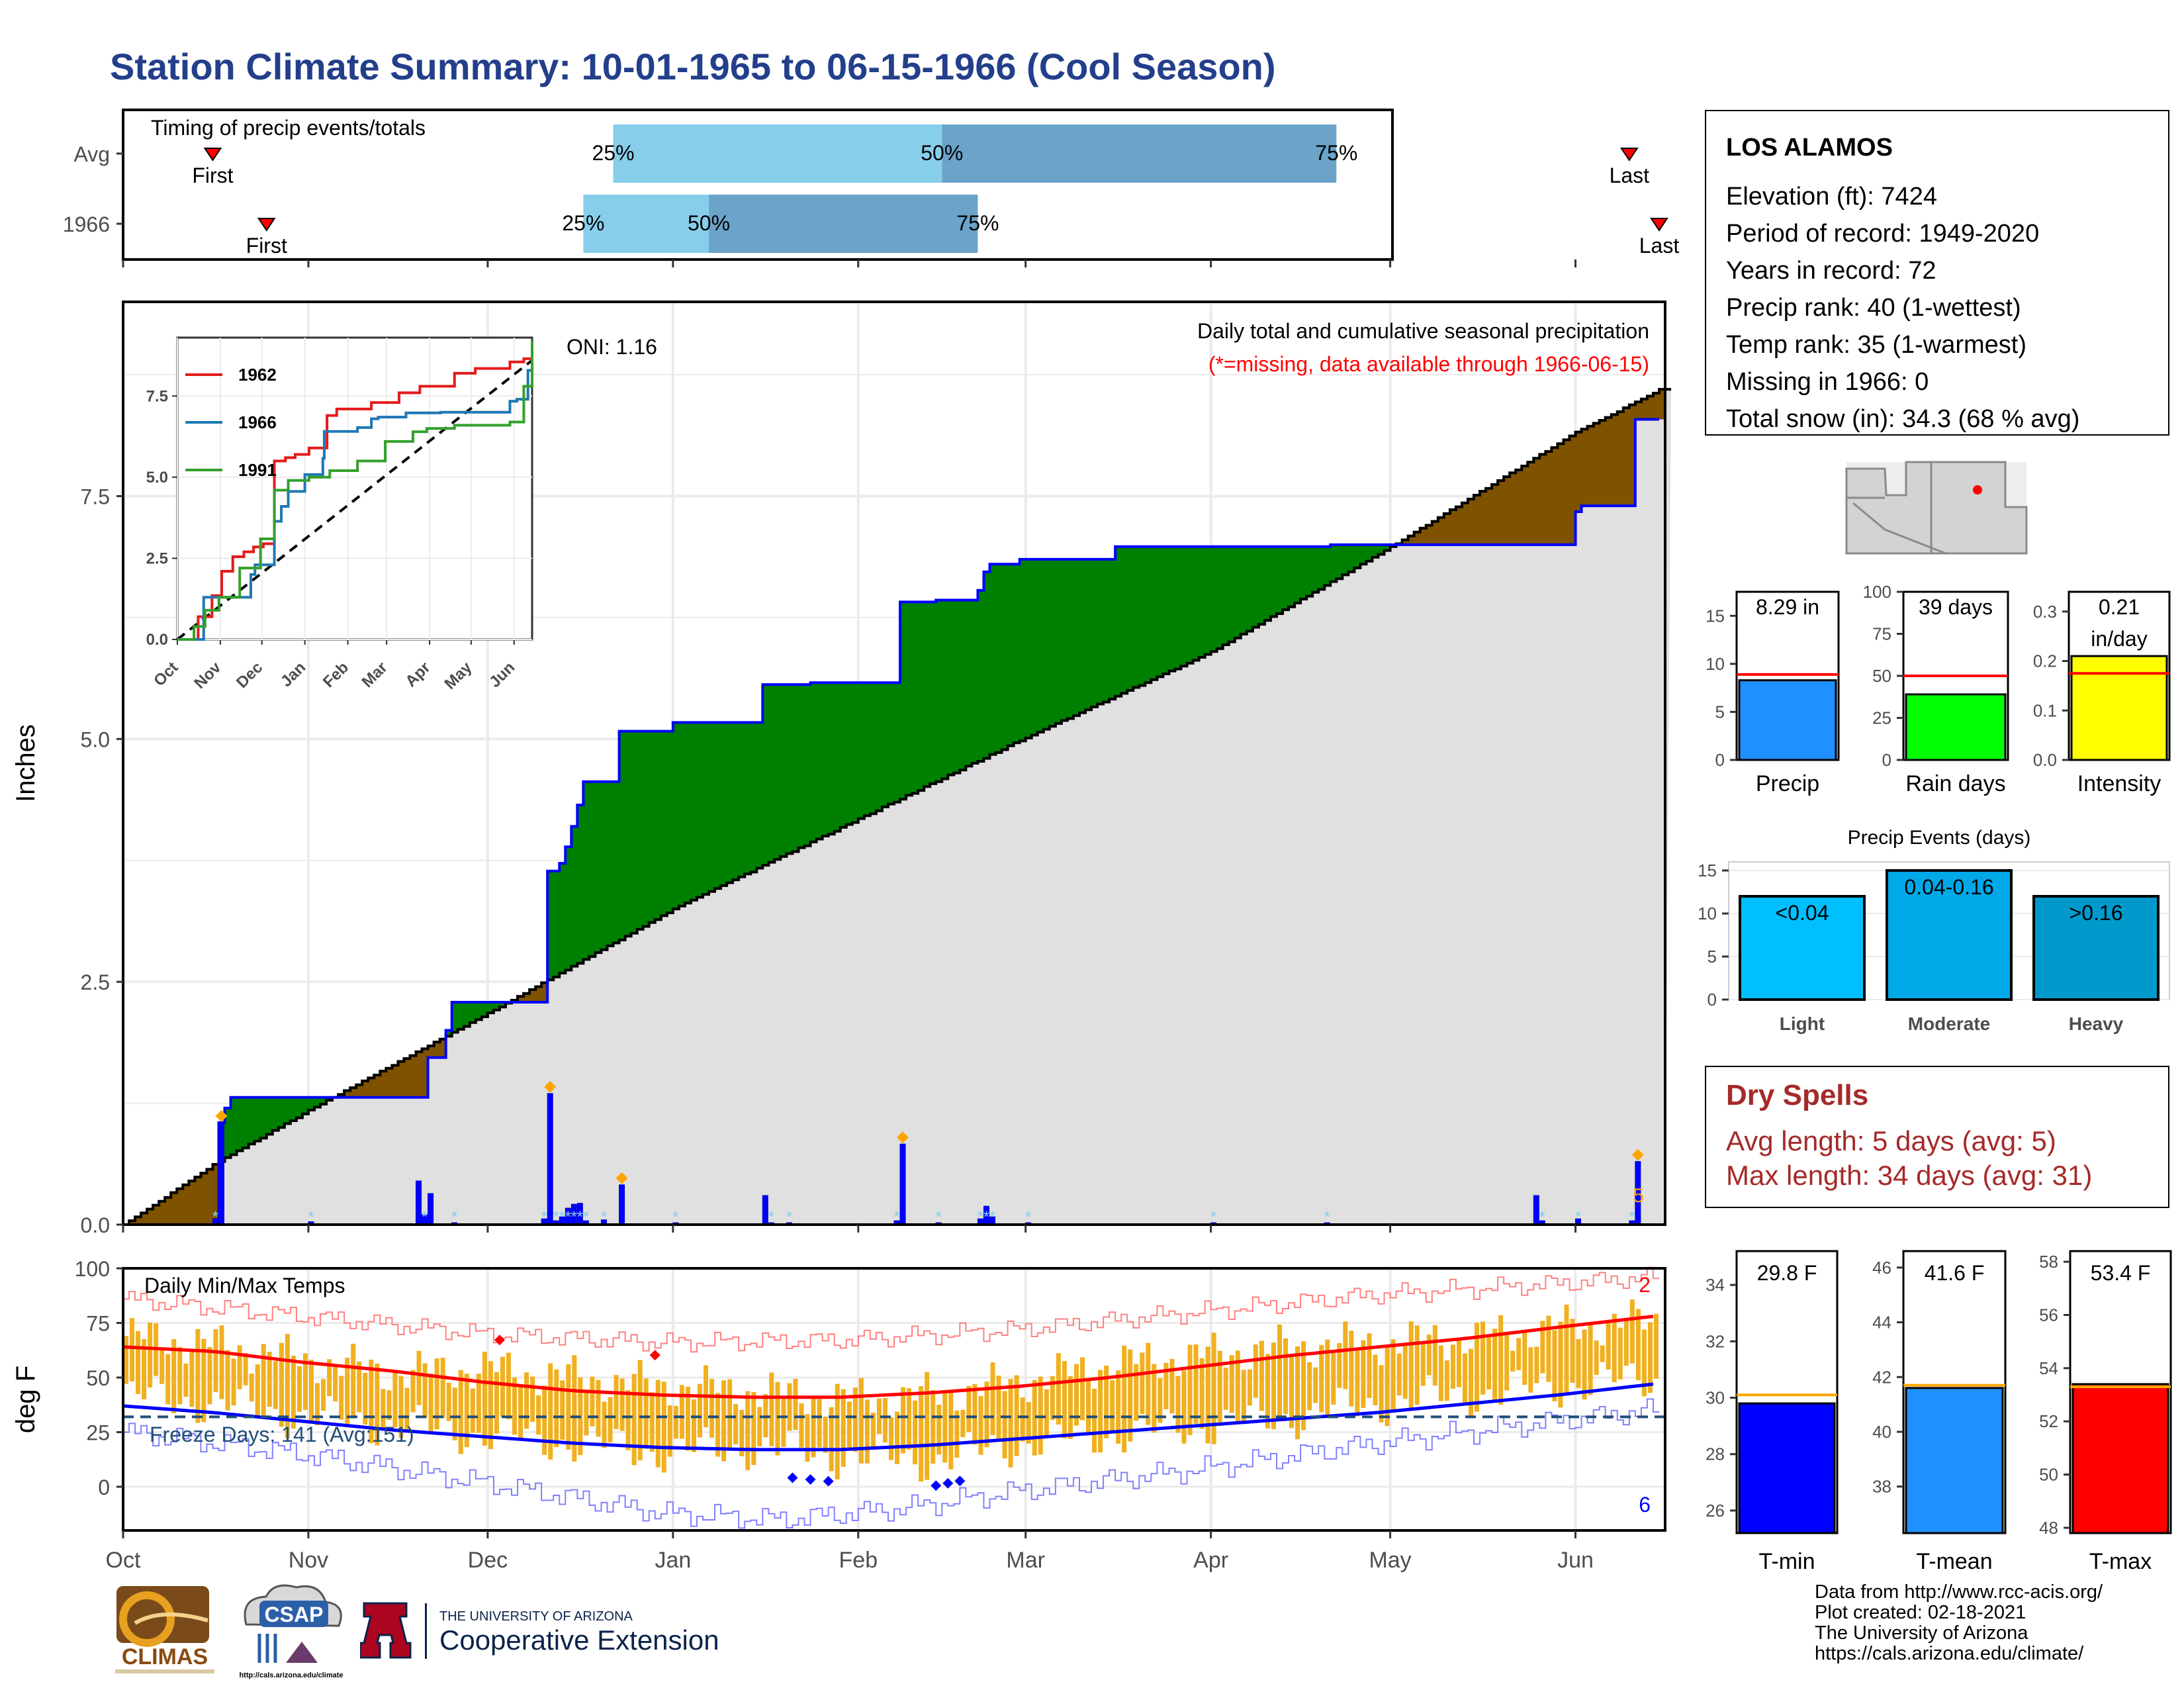  I want to click on timing-first-marker-Avg, so click(213, 155).